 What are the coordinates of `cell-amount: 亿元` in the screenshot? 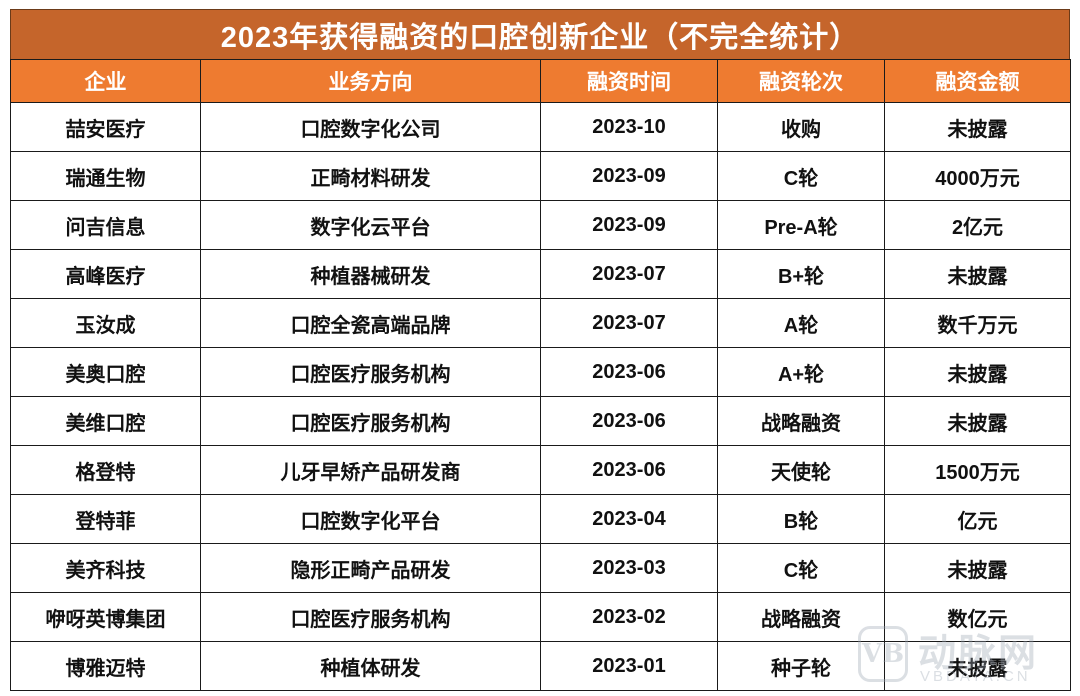 It's located at (977, 519).